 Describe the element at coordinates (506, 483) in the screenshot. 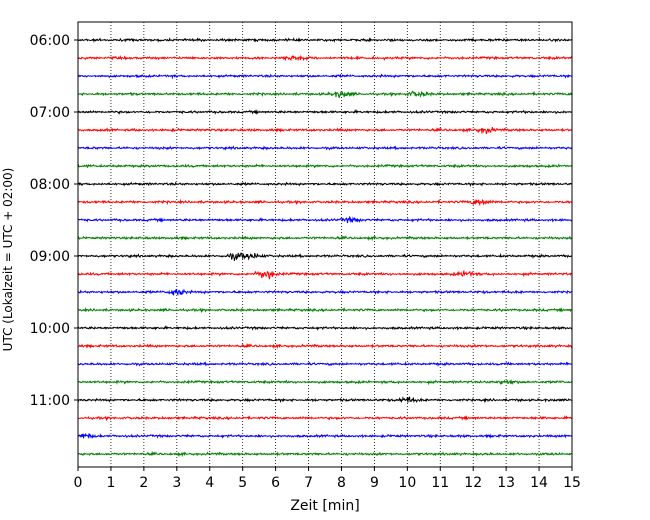

I see `x-tick-label: 13` at that location.